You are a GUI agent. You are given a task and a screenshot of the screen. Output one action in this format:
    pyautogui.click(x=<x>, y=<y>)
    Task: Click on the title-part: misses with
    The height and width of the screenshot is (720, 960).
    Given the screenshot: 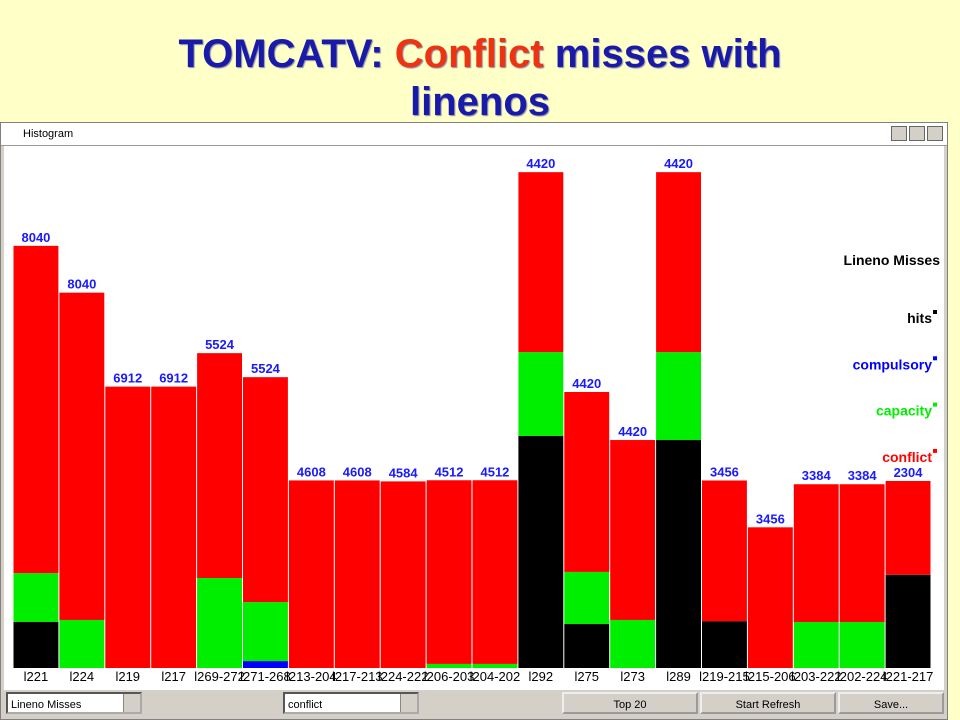 What is the action you would take?
    pyautogui.click(x=668, y=54)
    